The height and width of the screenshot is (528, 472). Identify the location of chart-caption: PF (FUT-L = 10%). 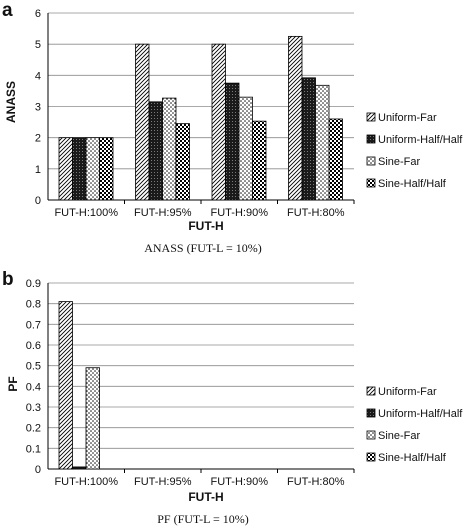
(203, 519).